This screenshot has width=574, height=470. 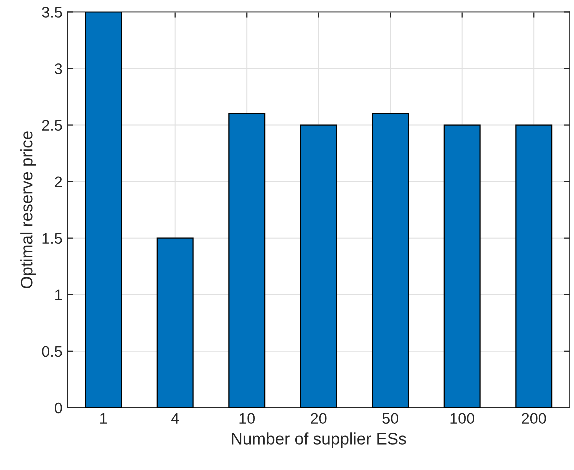 I want to click on x-tick-label: 100, so click(x=462, y=418).